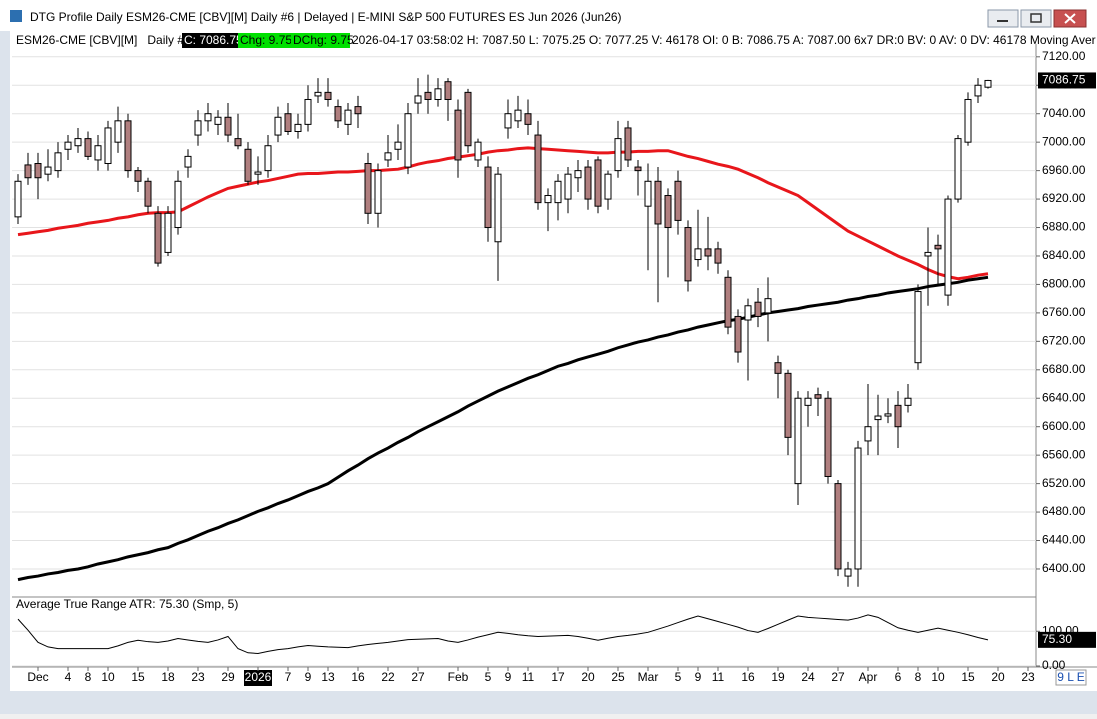 This screenshot has width=1097, height=719. Describe the element at coordinates (808, 677) in the screenshot. I see `x-tick-label: 24` at that location.